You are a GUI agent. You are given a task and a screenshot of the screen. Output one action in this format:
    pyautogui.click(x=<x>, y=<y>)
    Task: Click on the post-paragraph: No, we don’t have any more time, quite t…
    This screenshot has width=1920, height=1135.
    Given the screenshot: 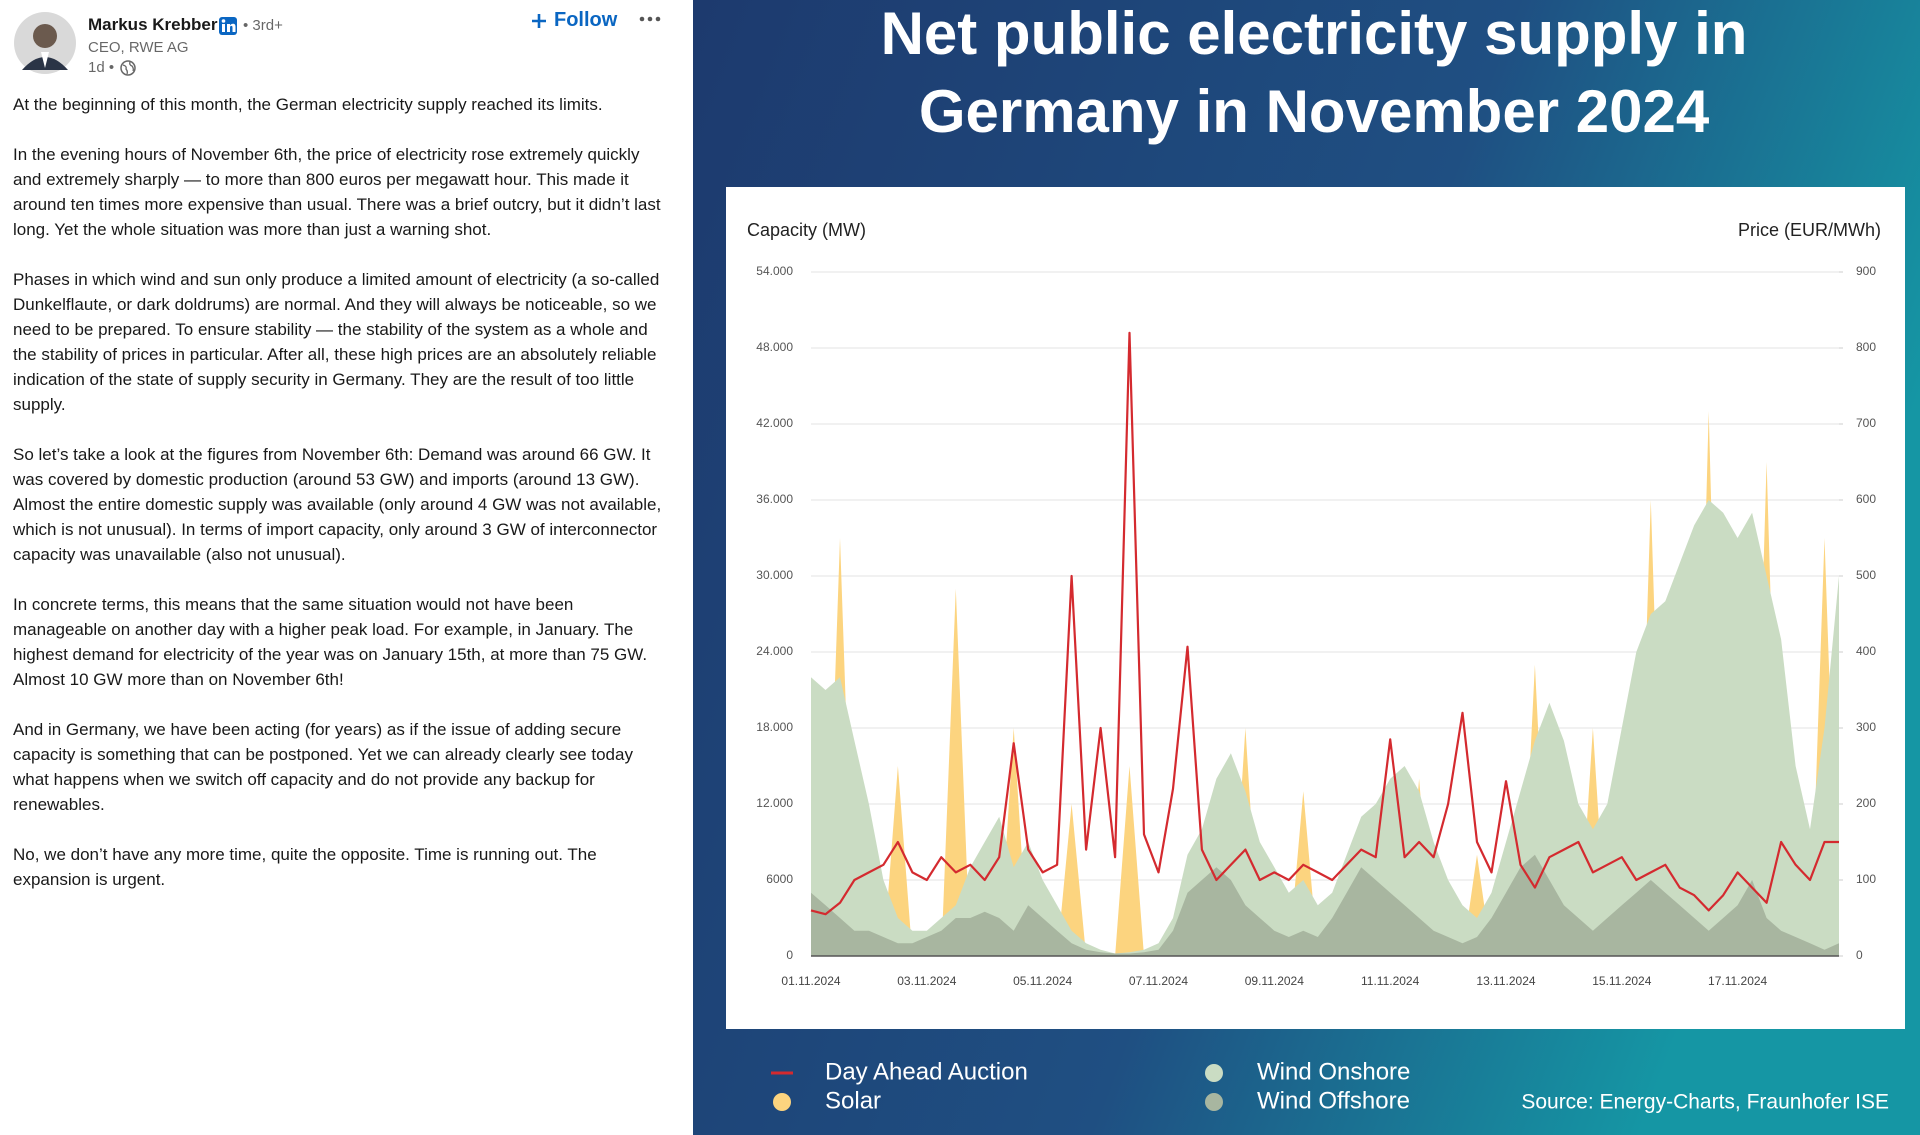 What is the action you would take?
    pyautogui.click(x=305, y=867)
    